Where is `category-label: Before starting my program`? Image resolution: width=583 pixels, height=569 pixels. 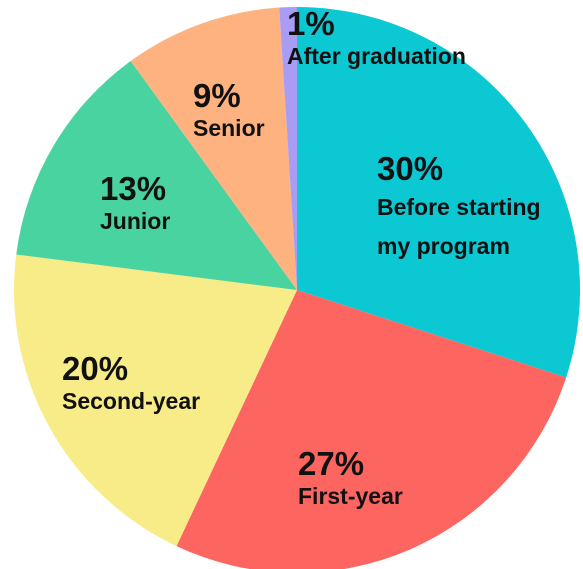 category-label: Before starting my program is located at coordinates (459, 226).